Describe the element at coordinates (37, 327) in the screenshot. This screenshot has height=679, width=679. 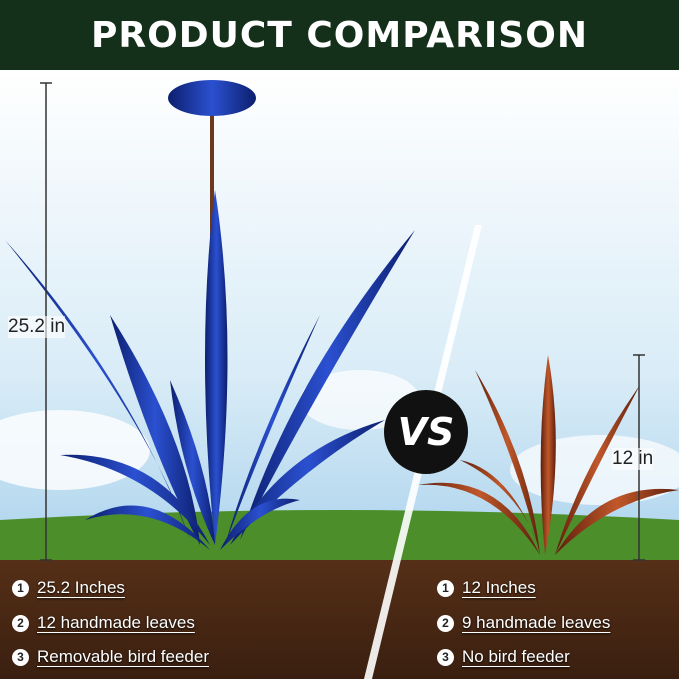
I see `left-height-label: 25.2 in` at that location.